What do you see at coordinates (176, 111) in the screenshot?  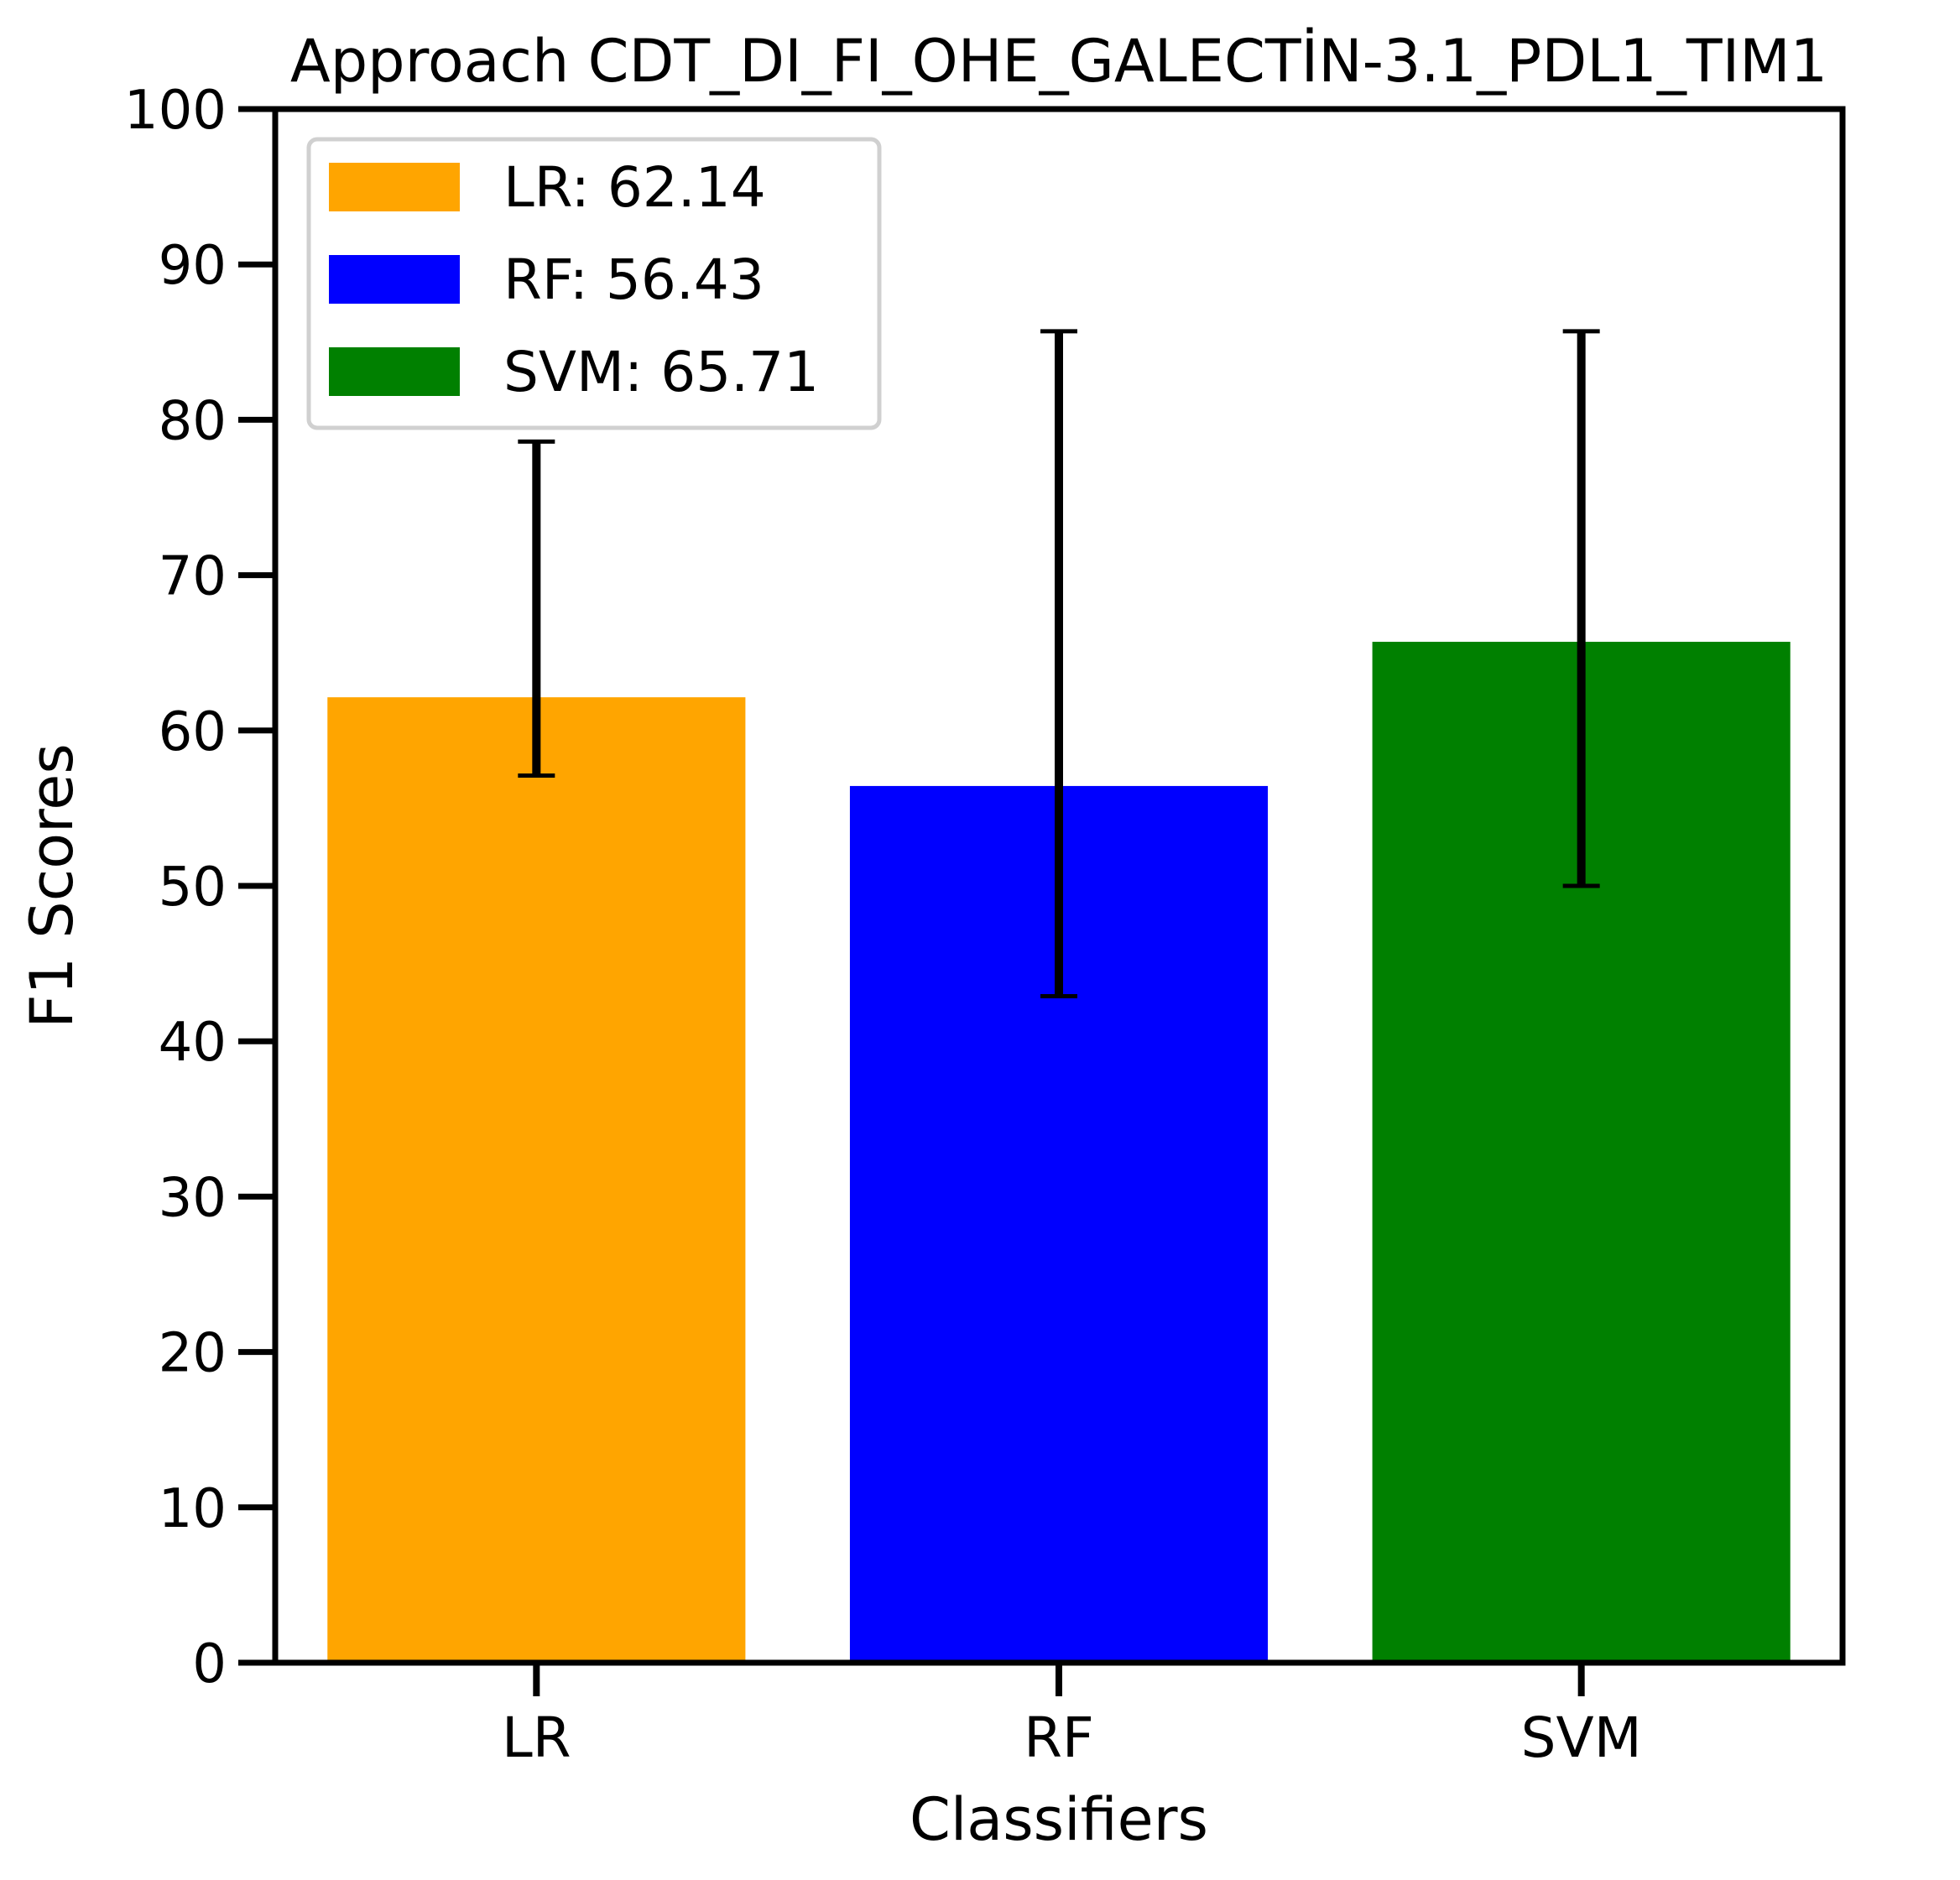 I see `y-tick-label: 100` at bounding box center [176, 111].